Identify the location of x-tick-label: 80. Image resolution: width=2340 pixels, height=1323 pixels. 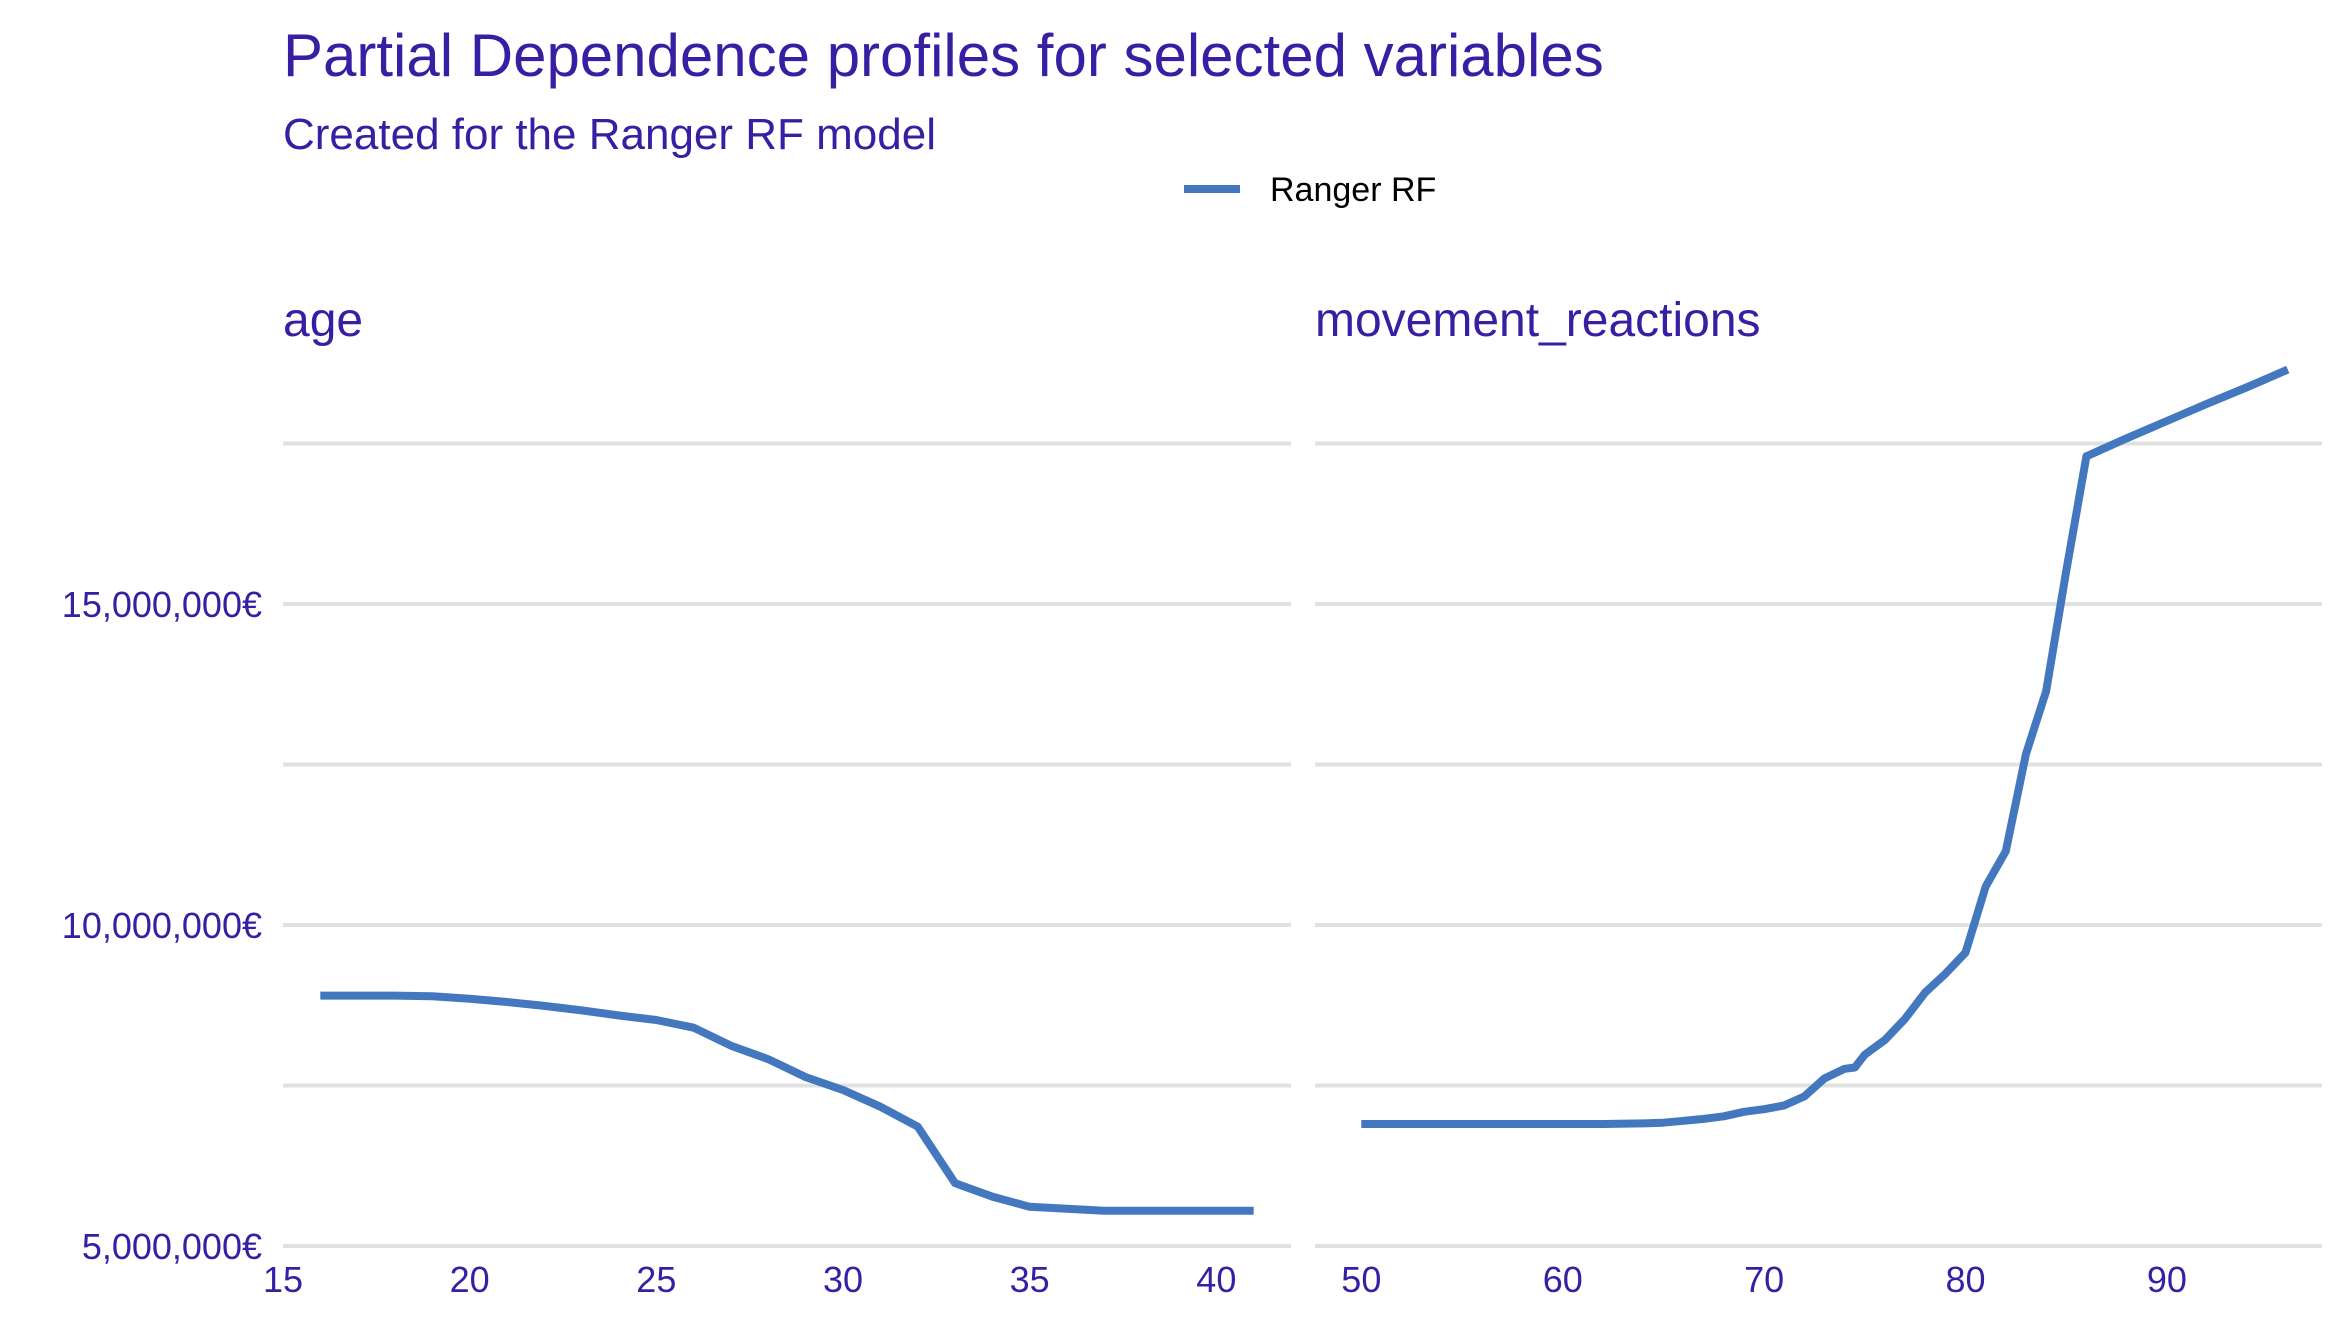
(1965, 1279).